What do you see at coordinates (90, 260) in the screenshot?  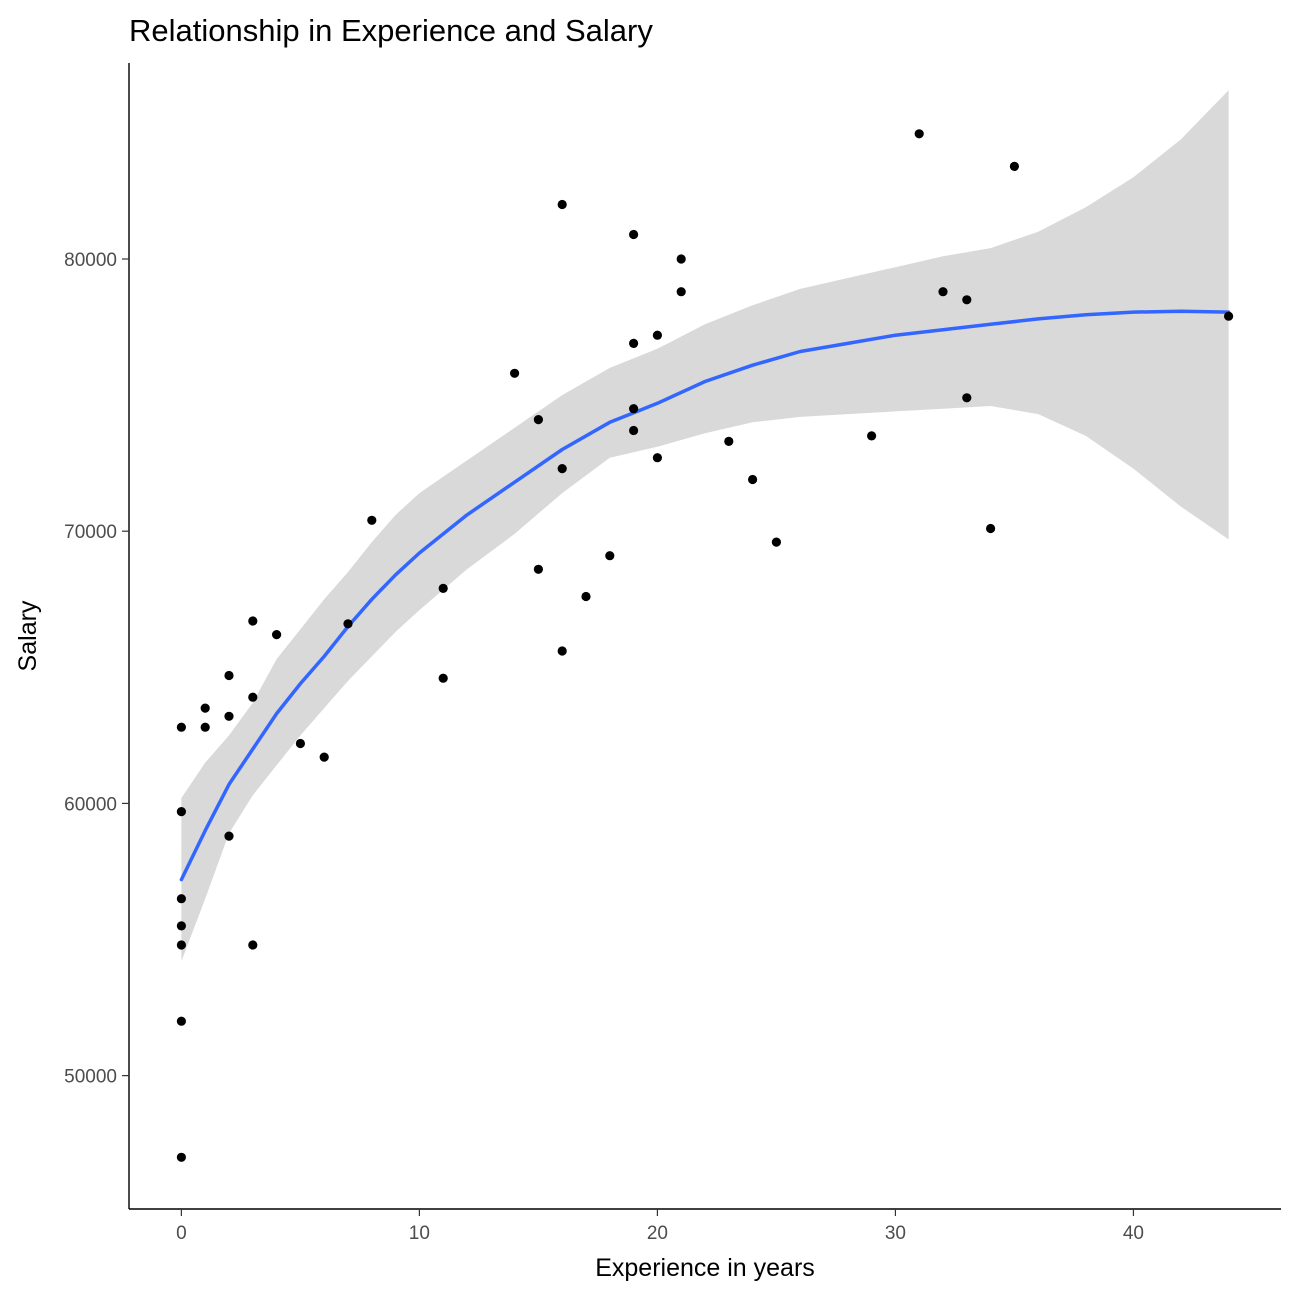 I see `y-tick-label: 80000` at bounding box center [90, 260].